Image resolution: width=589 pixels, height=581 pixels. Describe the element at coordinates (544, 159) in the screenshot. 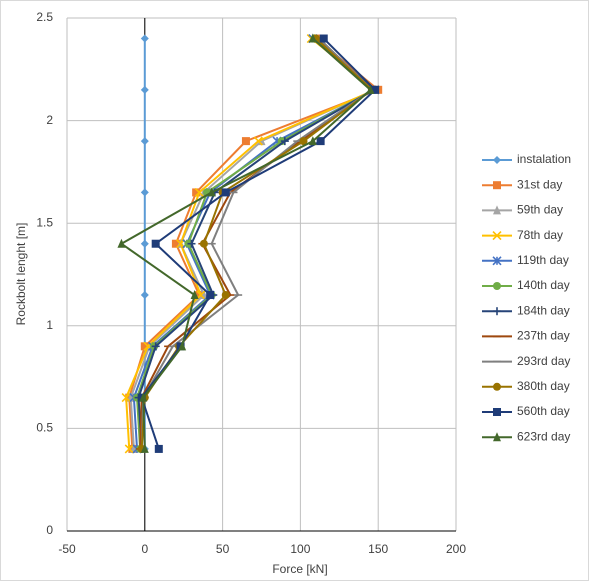

I see `legend-label: instalation` at that location.